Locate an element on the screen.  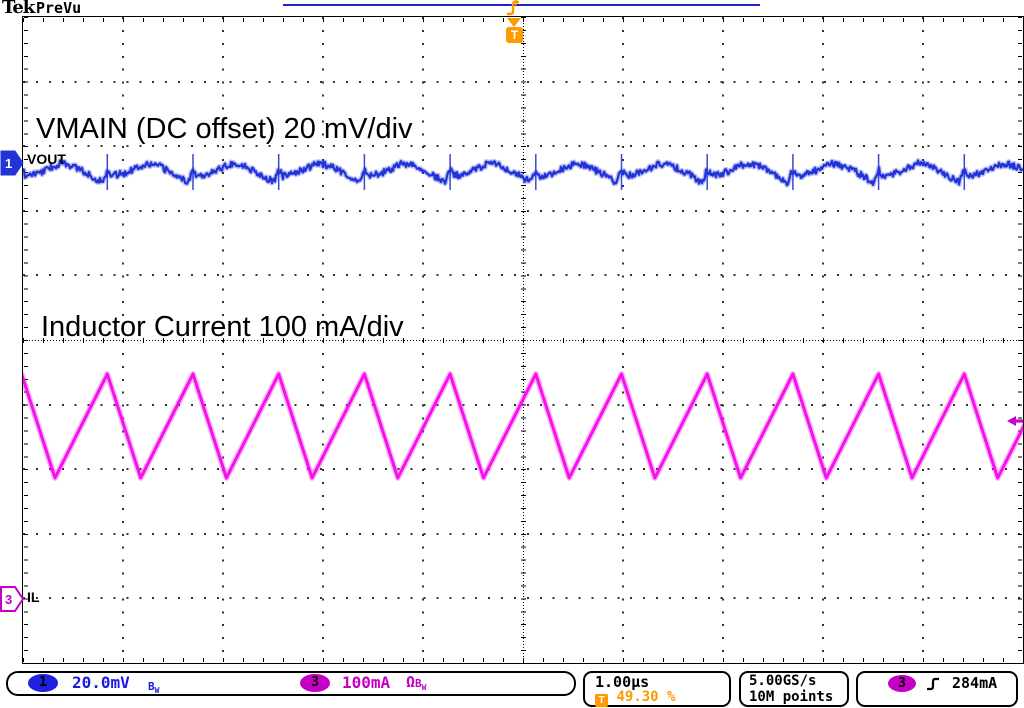
trigger-box: 3 284mA is located at coordinates (937, 689).